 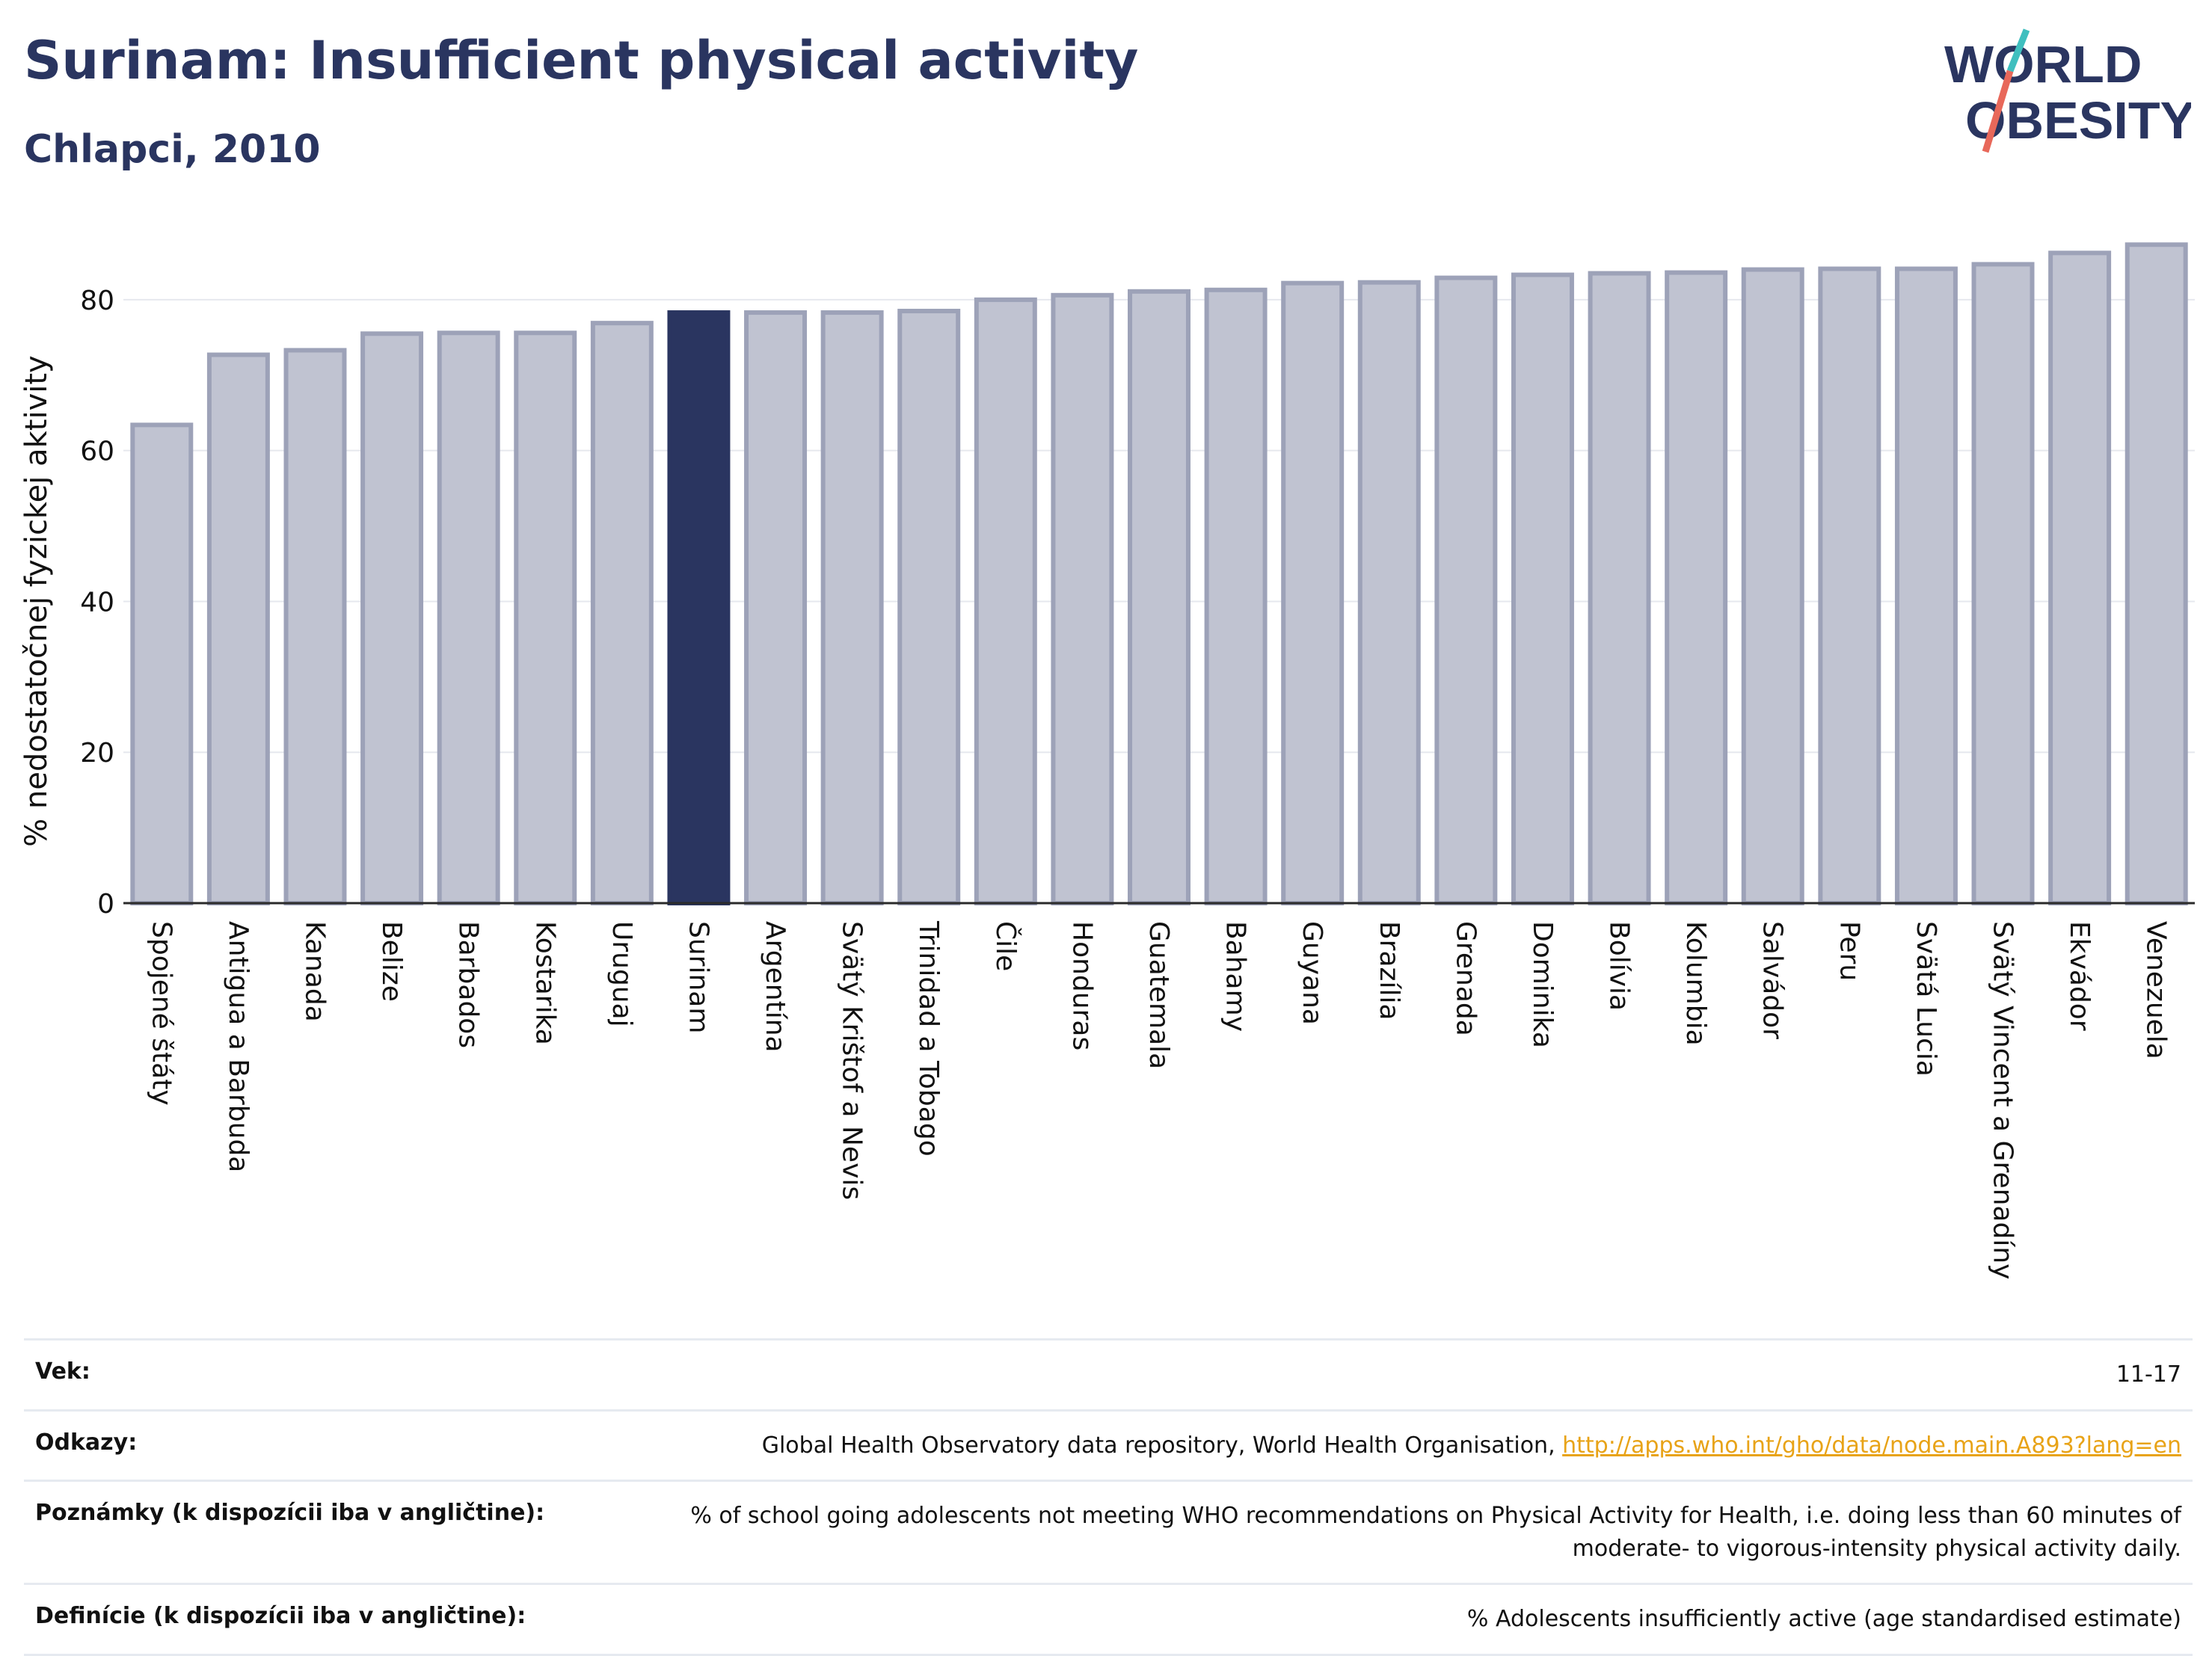 I want to click on bar-argentína, so click(x=776, y=608).